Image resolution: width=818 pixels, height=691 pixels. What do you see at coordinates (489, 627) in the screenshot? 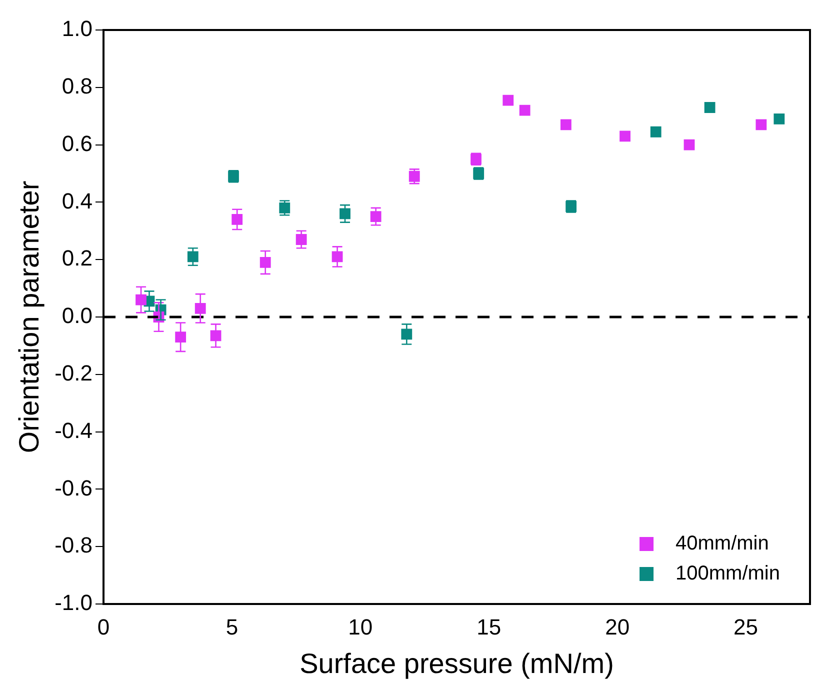
I see `x-tick-label: 15` at bounding box center [489, 627].